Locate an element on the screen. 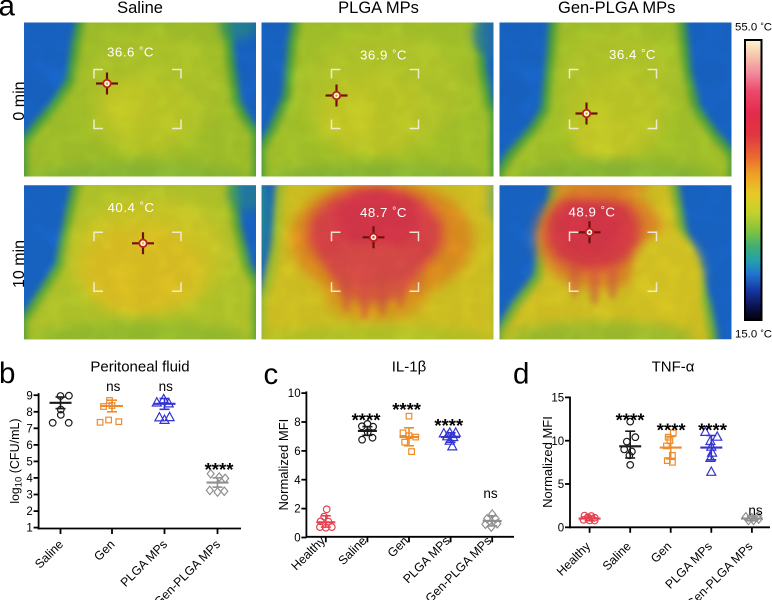 The height and width of the screenshot is (600, 772). svg-text: a is located at coordinates (8, 11).